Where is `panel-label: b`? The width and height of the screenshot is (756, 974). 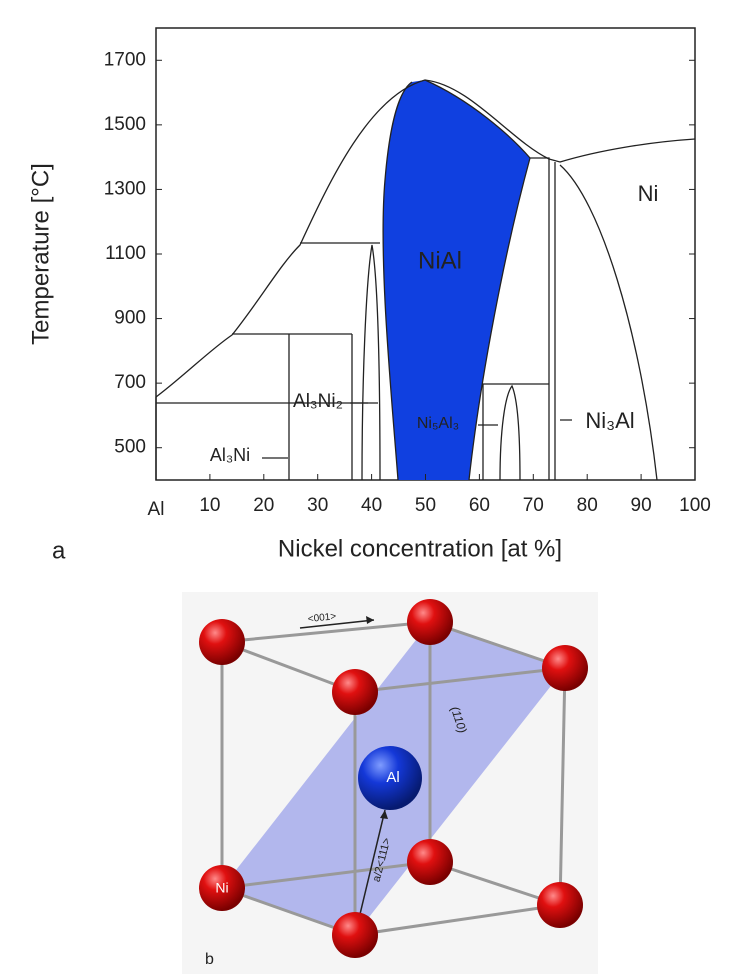 panel-label: b is located at coordinates (209, 959).